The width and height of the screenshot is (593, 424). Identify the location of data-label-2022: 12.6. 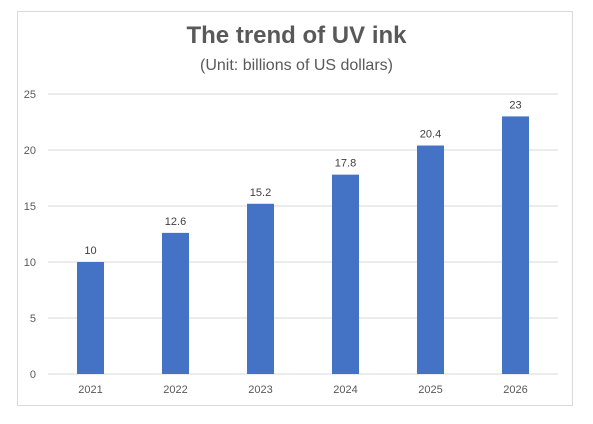
(175, 222).